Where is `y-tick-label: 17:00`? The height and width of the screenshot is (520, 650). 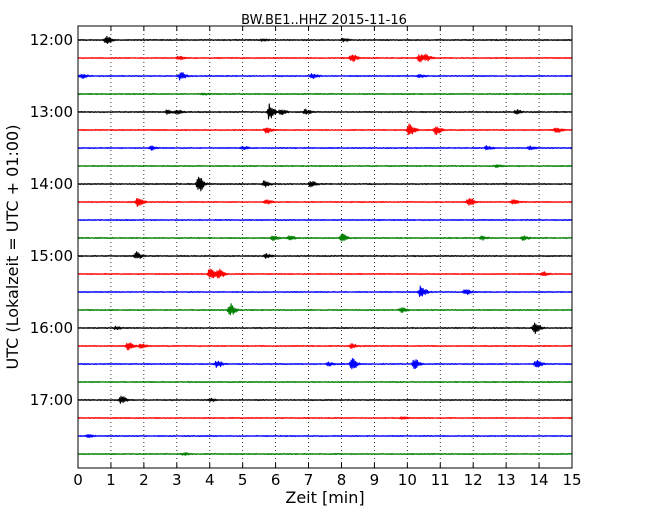 y-tick-label: 17:00 is located at coordinates (51, 400).